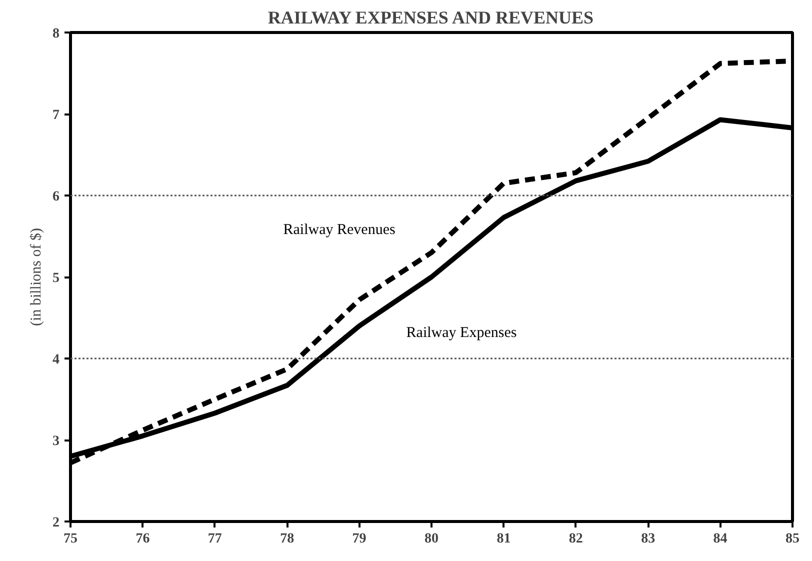  What do you see at coordinates (56, 197) in the screenshot?
I see `y-tick-label: 6` at bounding box center [56, 197].